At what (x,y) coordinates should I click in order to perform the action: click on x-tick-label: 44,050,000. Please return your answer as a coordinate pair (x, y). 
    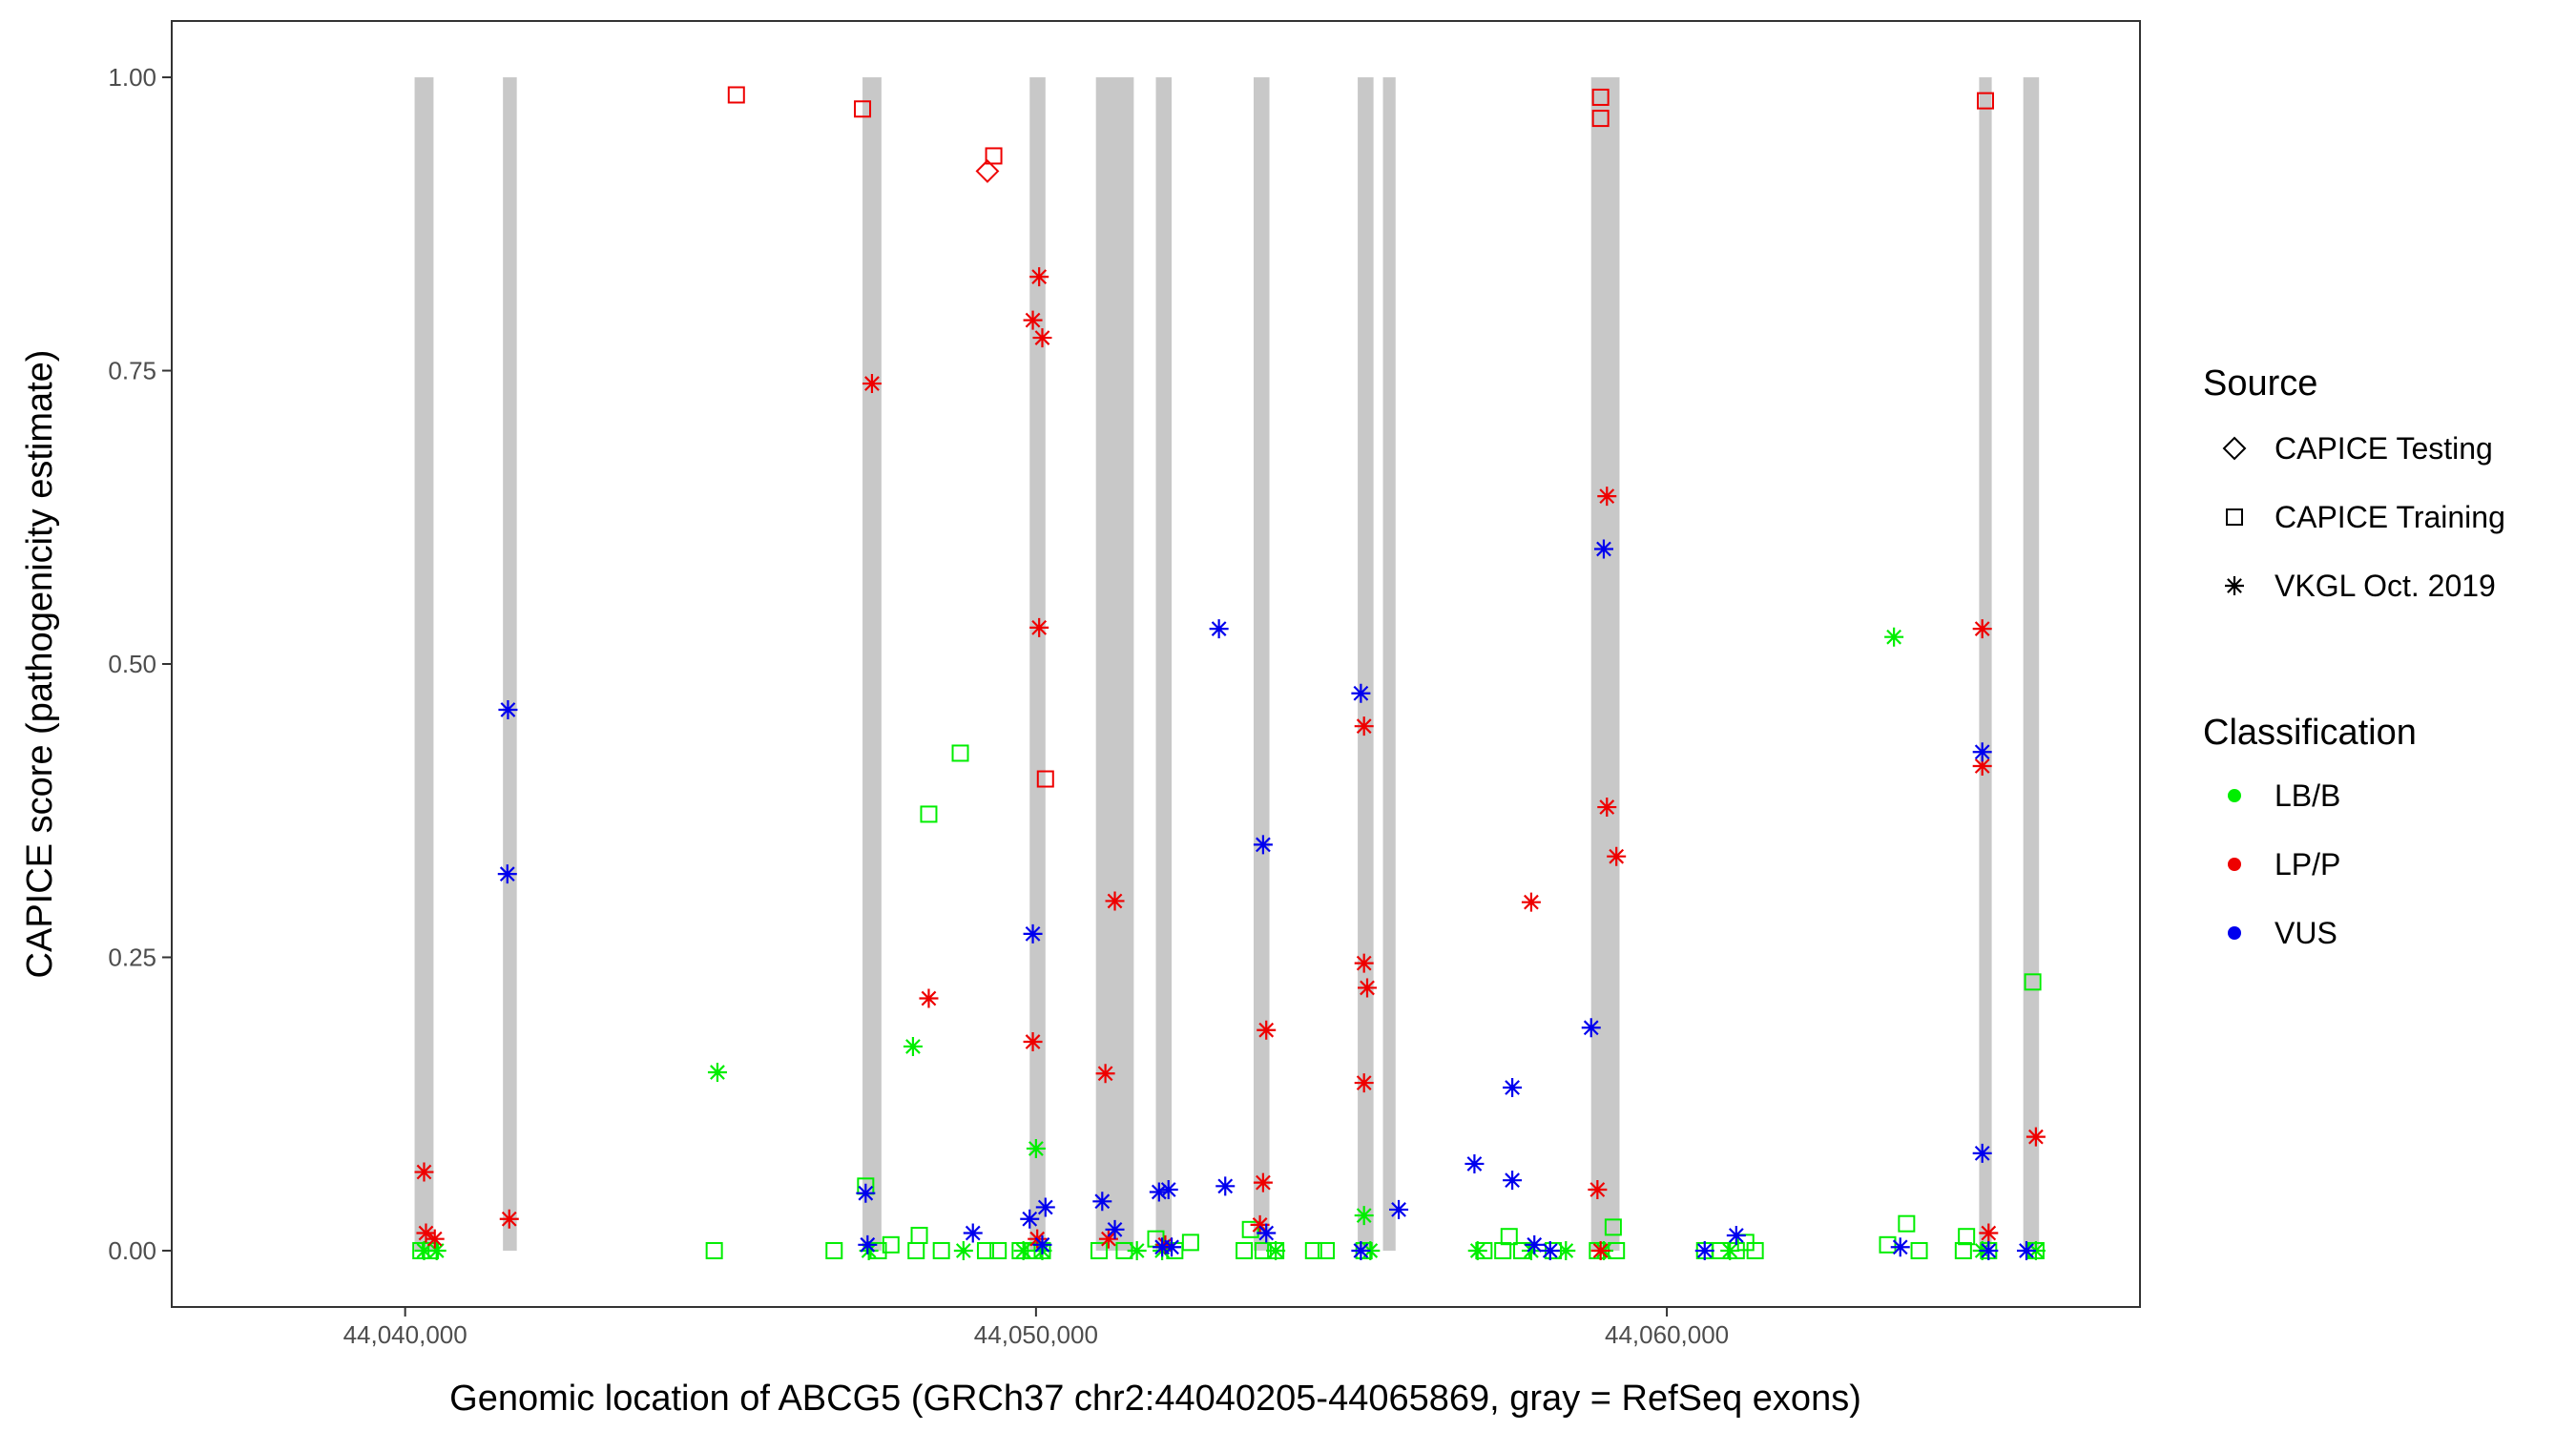
    Looking at the image, I should click on (1036, 1334).